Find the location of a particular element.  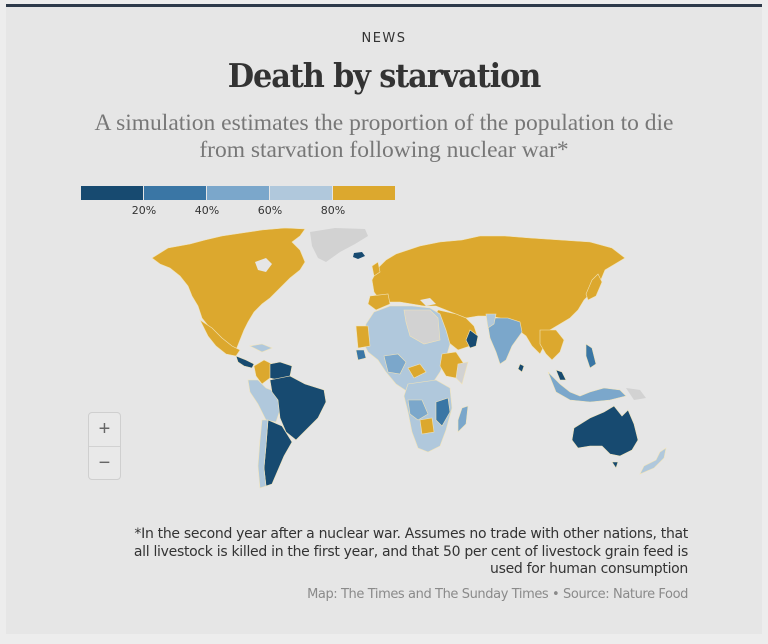

map-zoom-control: + − is located at coordinates (104, 446).